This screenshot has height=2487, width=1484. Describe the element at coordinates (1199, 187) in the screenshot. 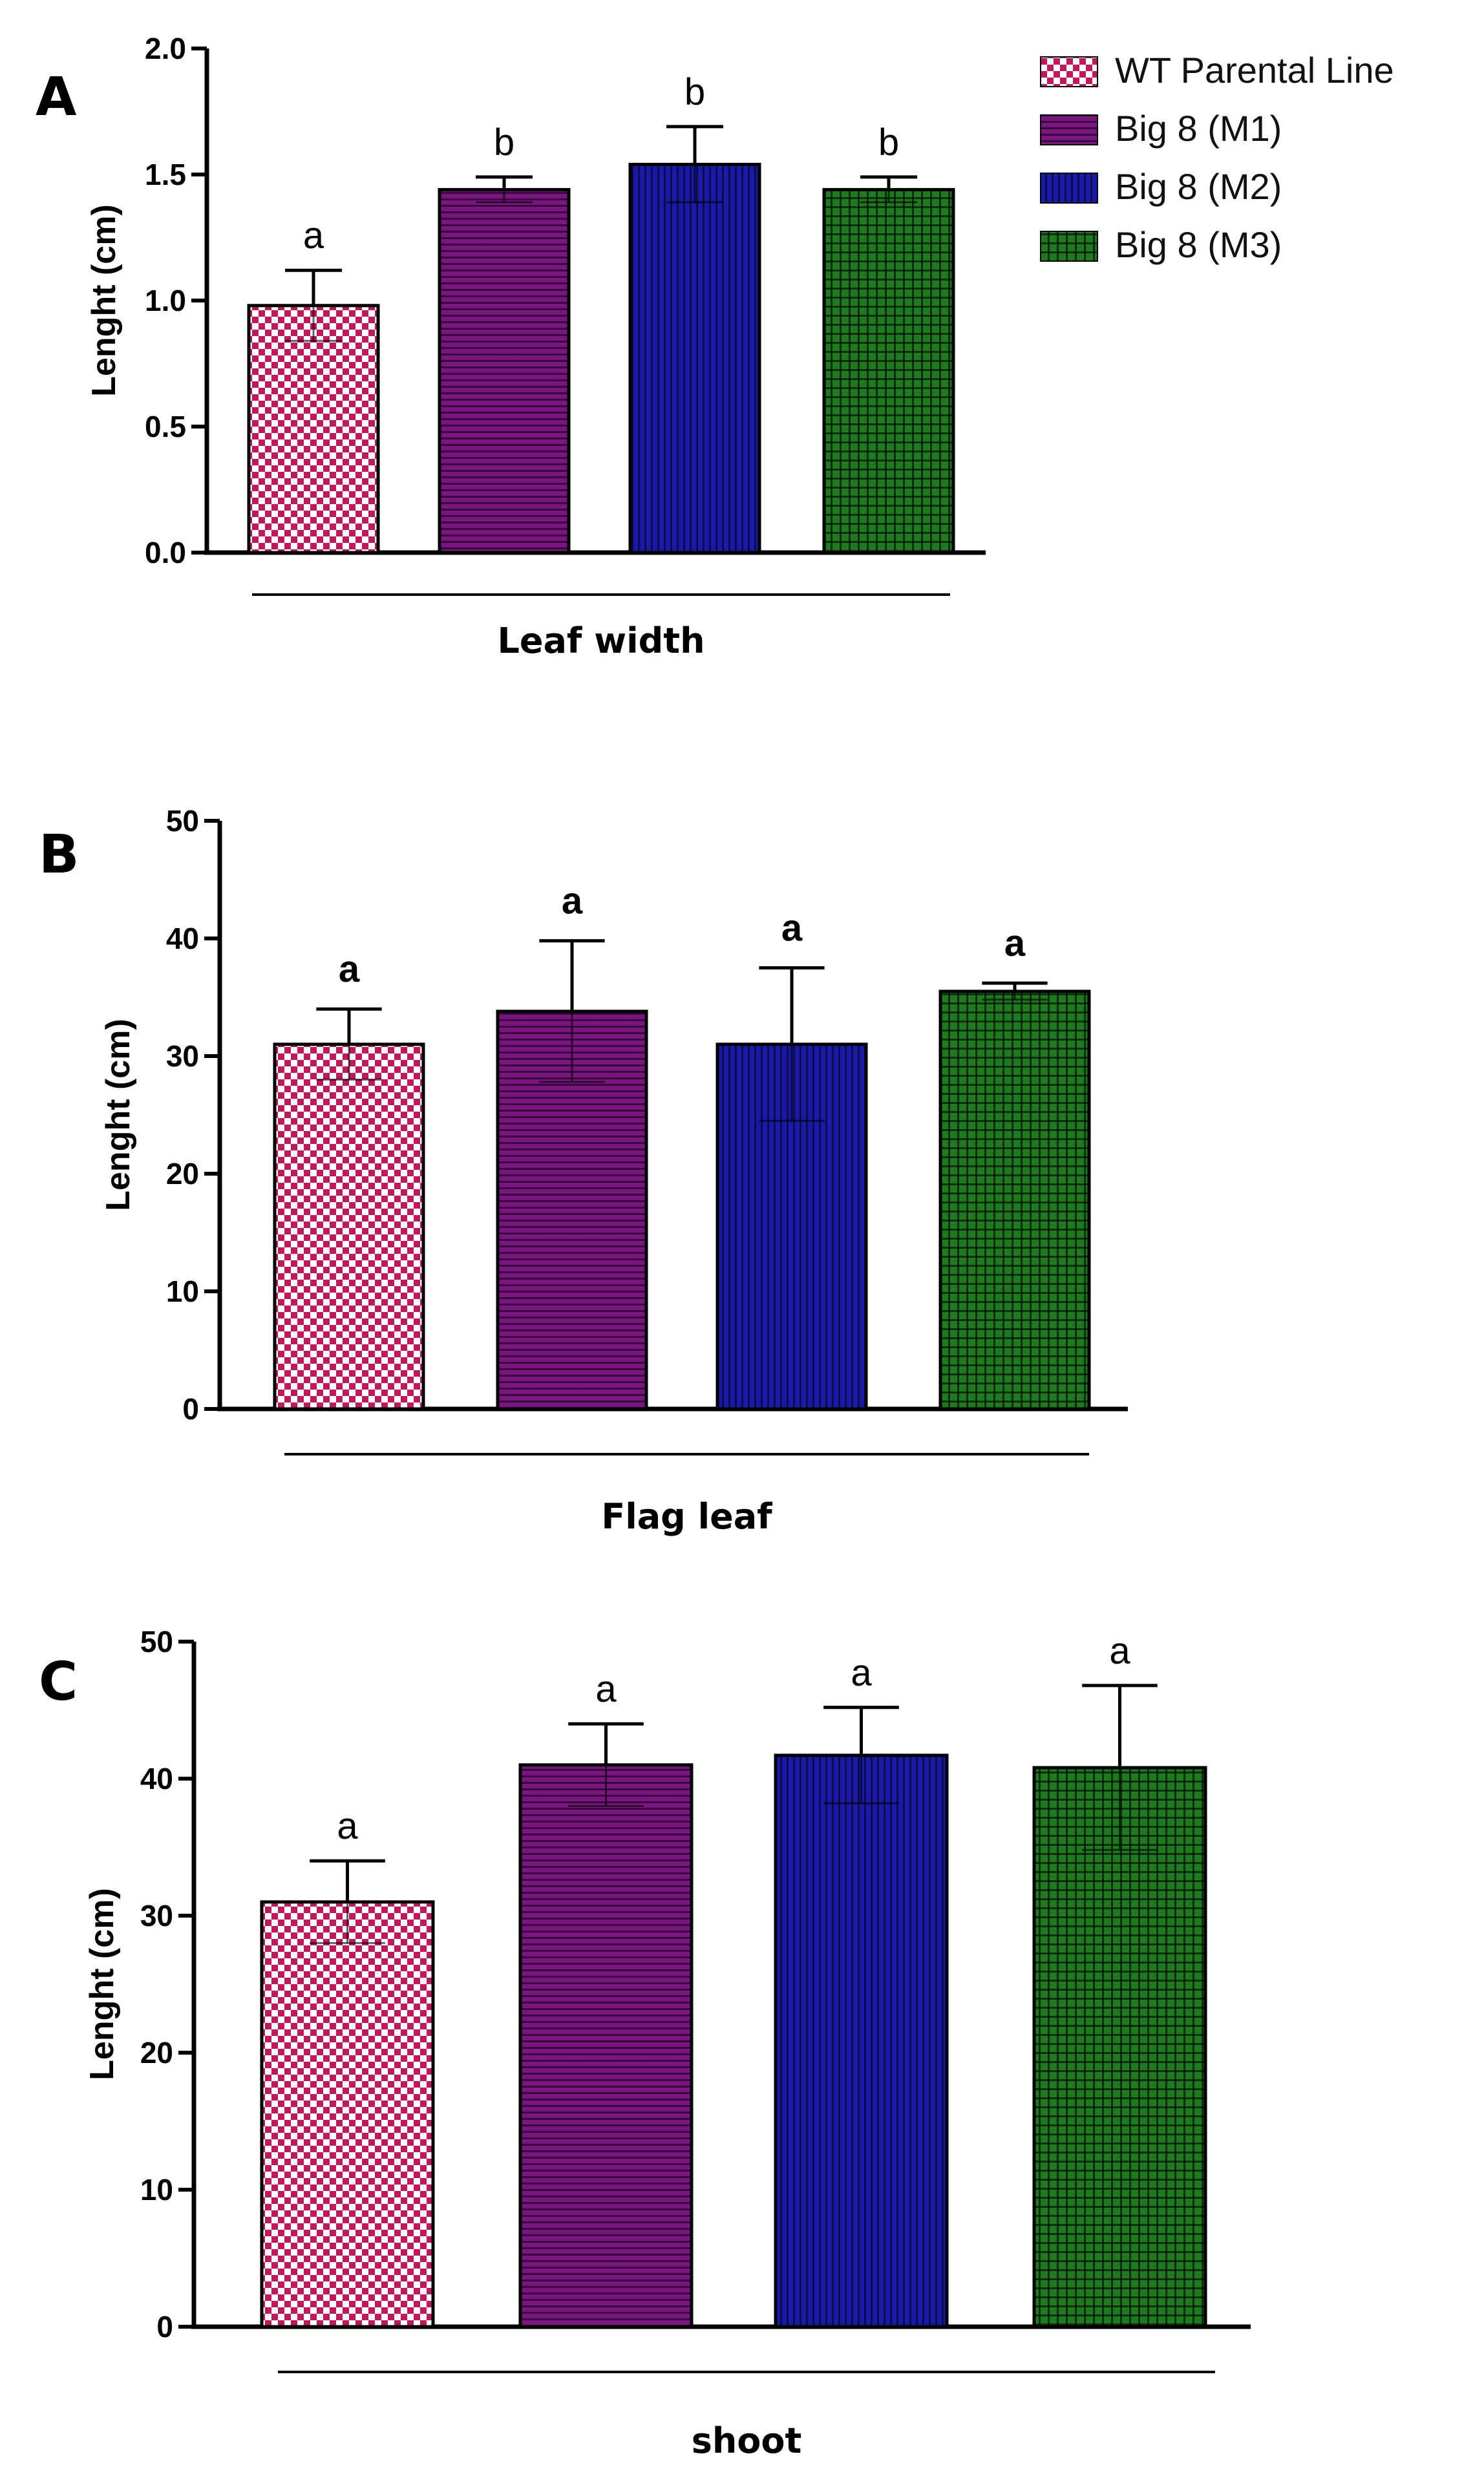

I see `legend-label: Big 8 (M2)` at that location.